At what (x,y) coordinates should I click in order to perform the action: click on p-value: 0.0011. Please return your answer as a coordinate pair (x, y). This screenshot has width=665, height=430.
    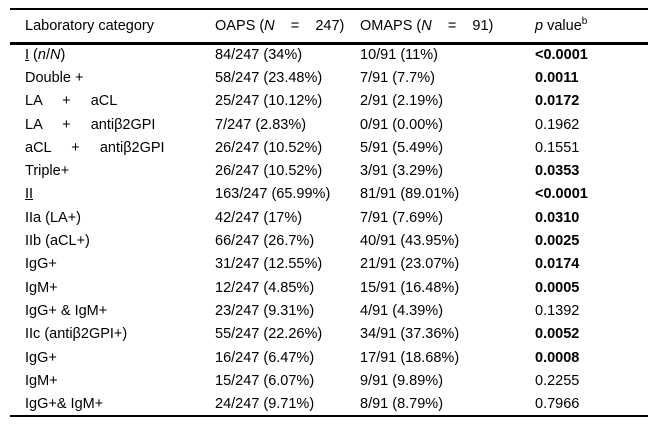
    Looking at the image, I should click on (557, 77).